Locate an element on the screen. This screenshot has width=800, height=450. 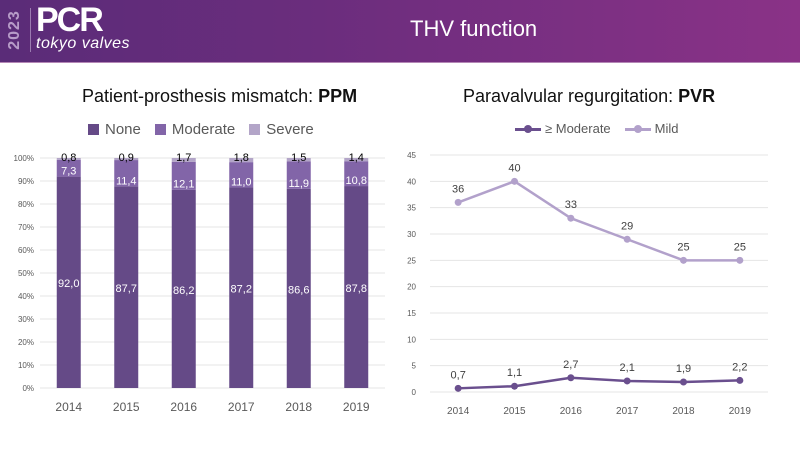
data-label-none: 87,7 is located at coordinates (126, 289).